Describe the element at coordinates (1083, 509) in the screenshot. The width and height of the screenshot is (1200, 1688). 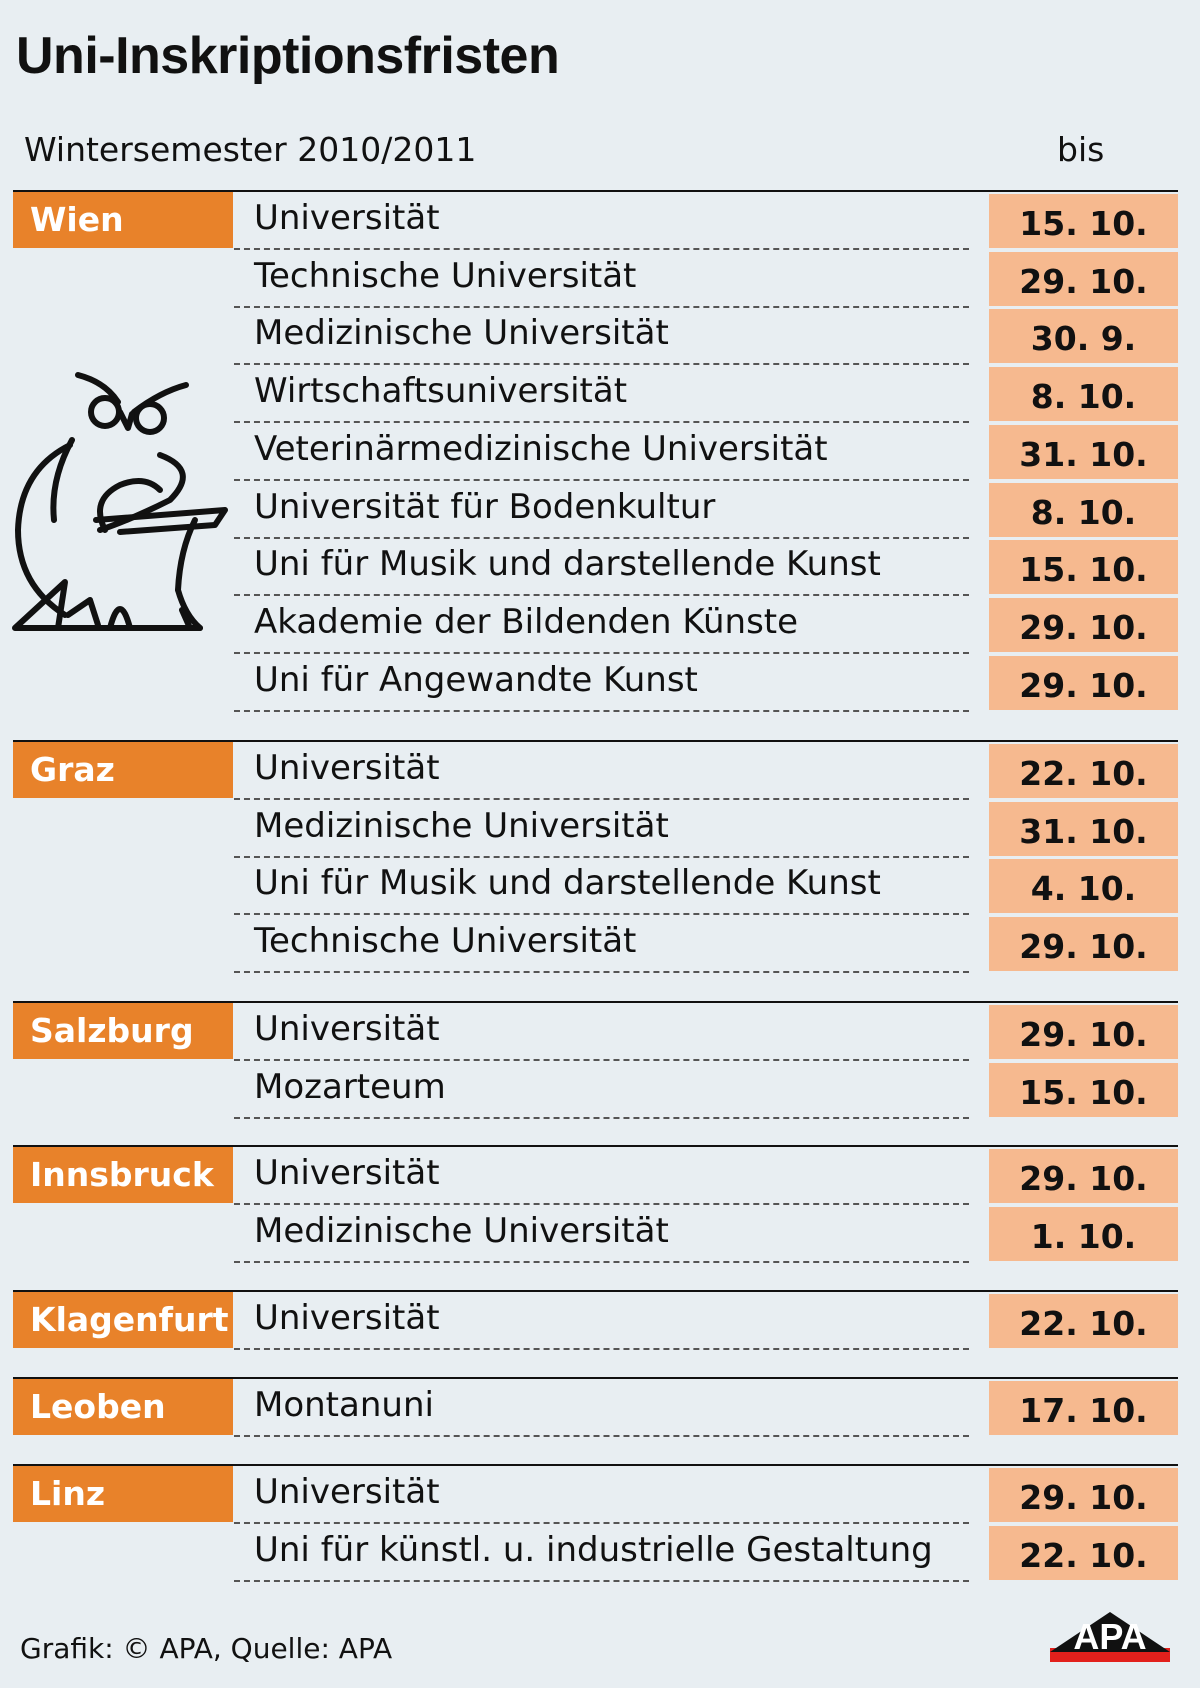
I see `deadline-date: 8. 10.` at that location.